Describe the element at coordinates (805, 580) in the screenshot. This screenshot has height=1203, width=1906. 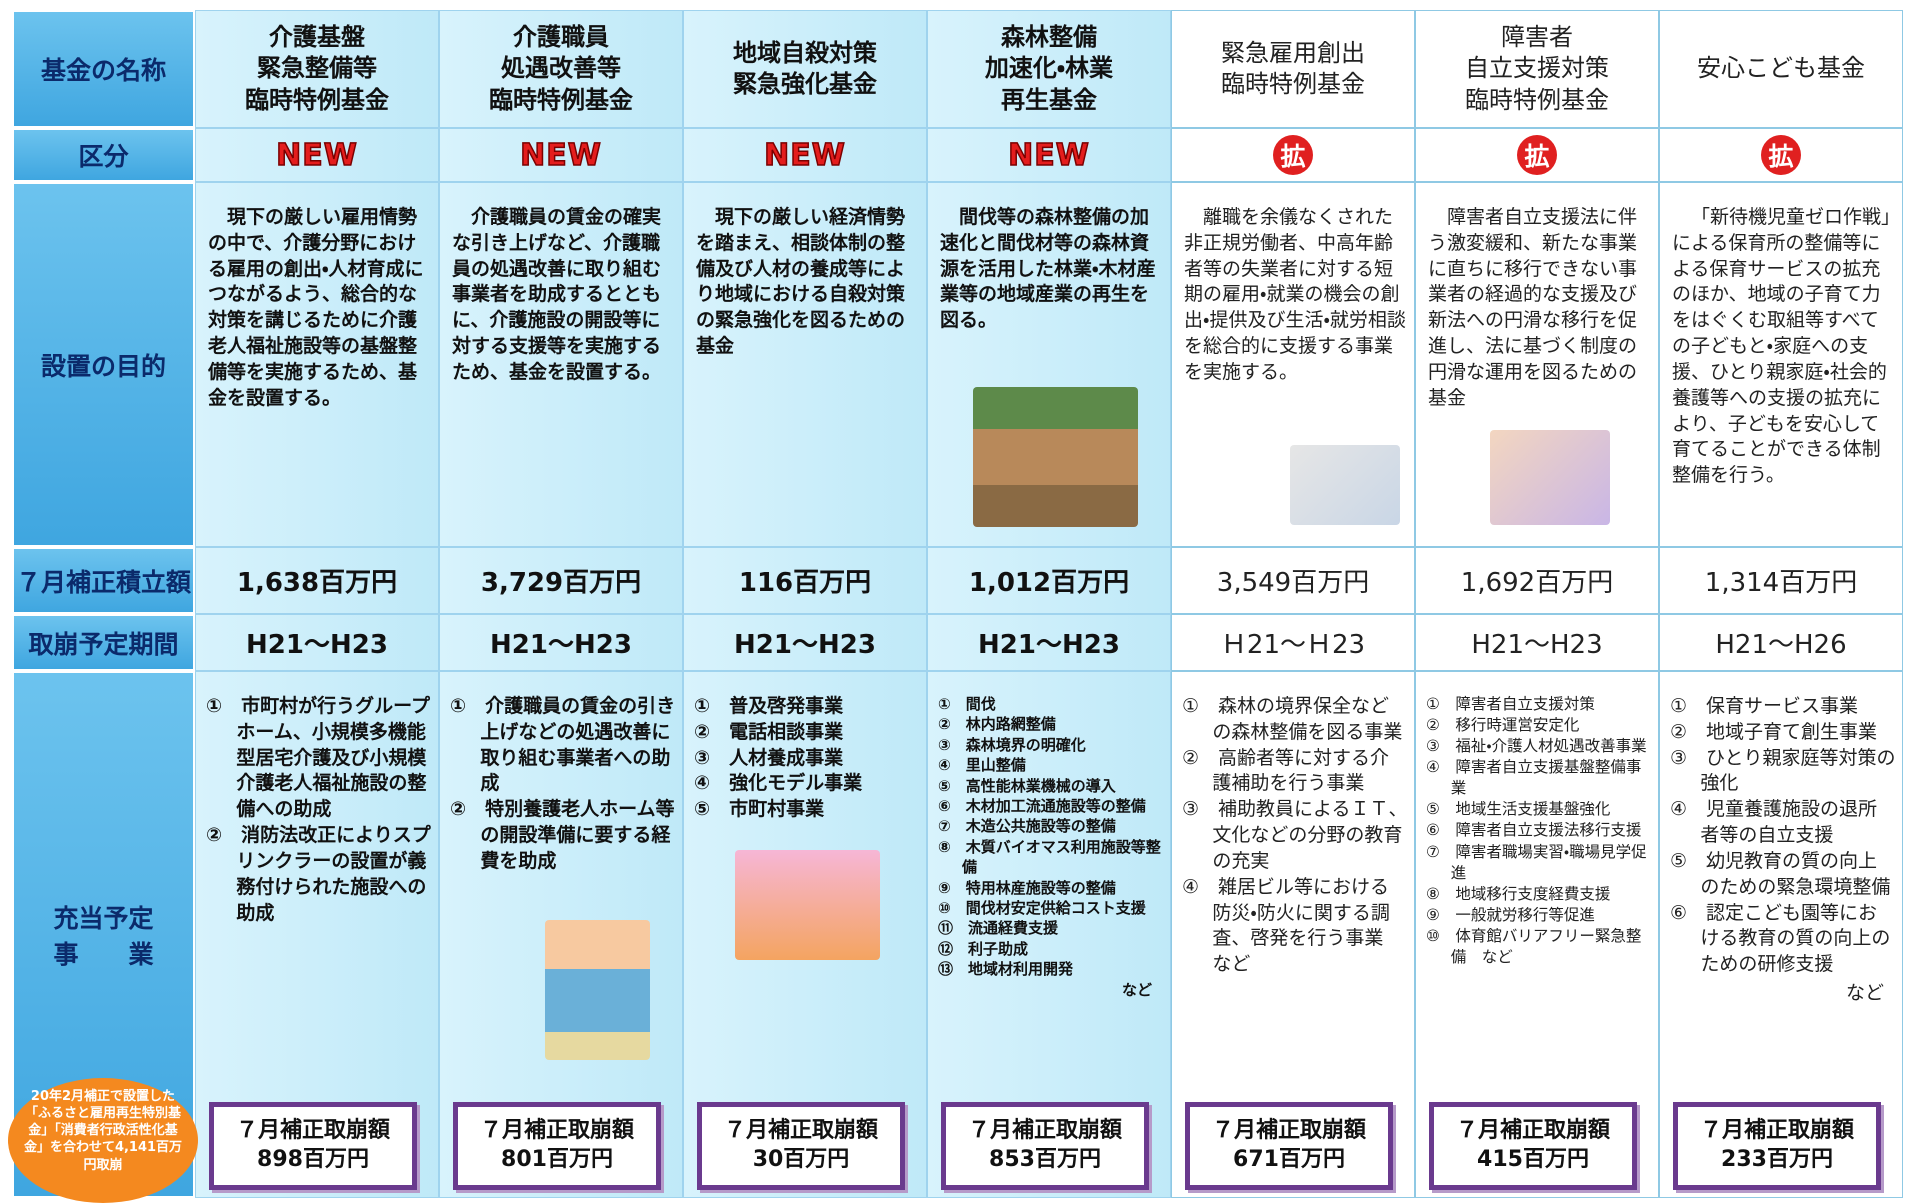
I see `amount: 116百万円` at that location.